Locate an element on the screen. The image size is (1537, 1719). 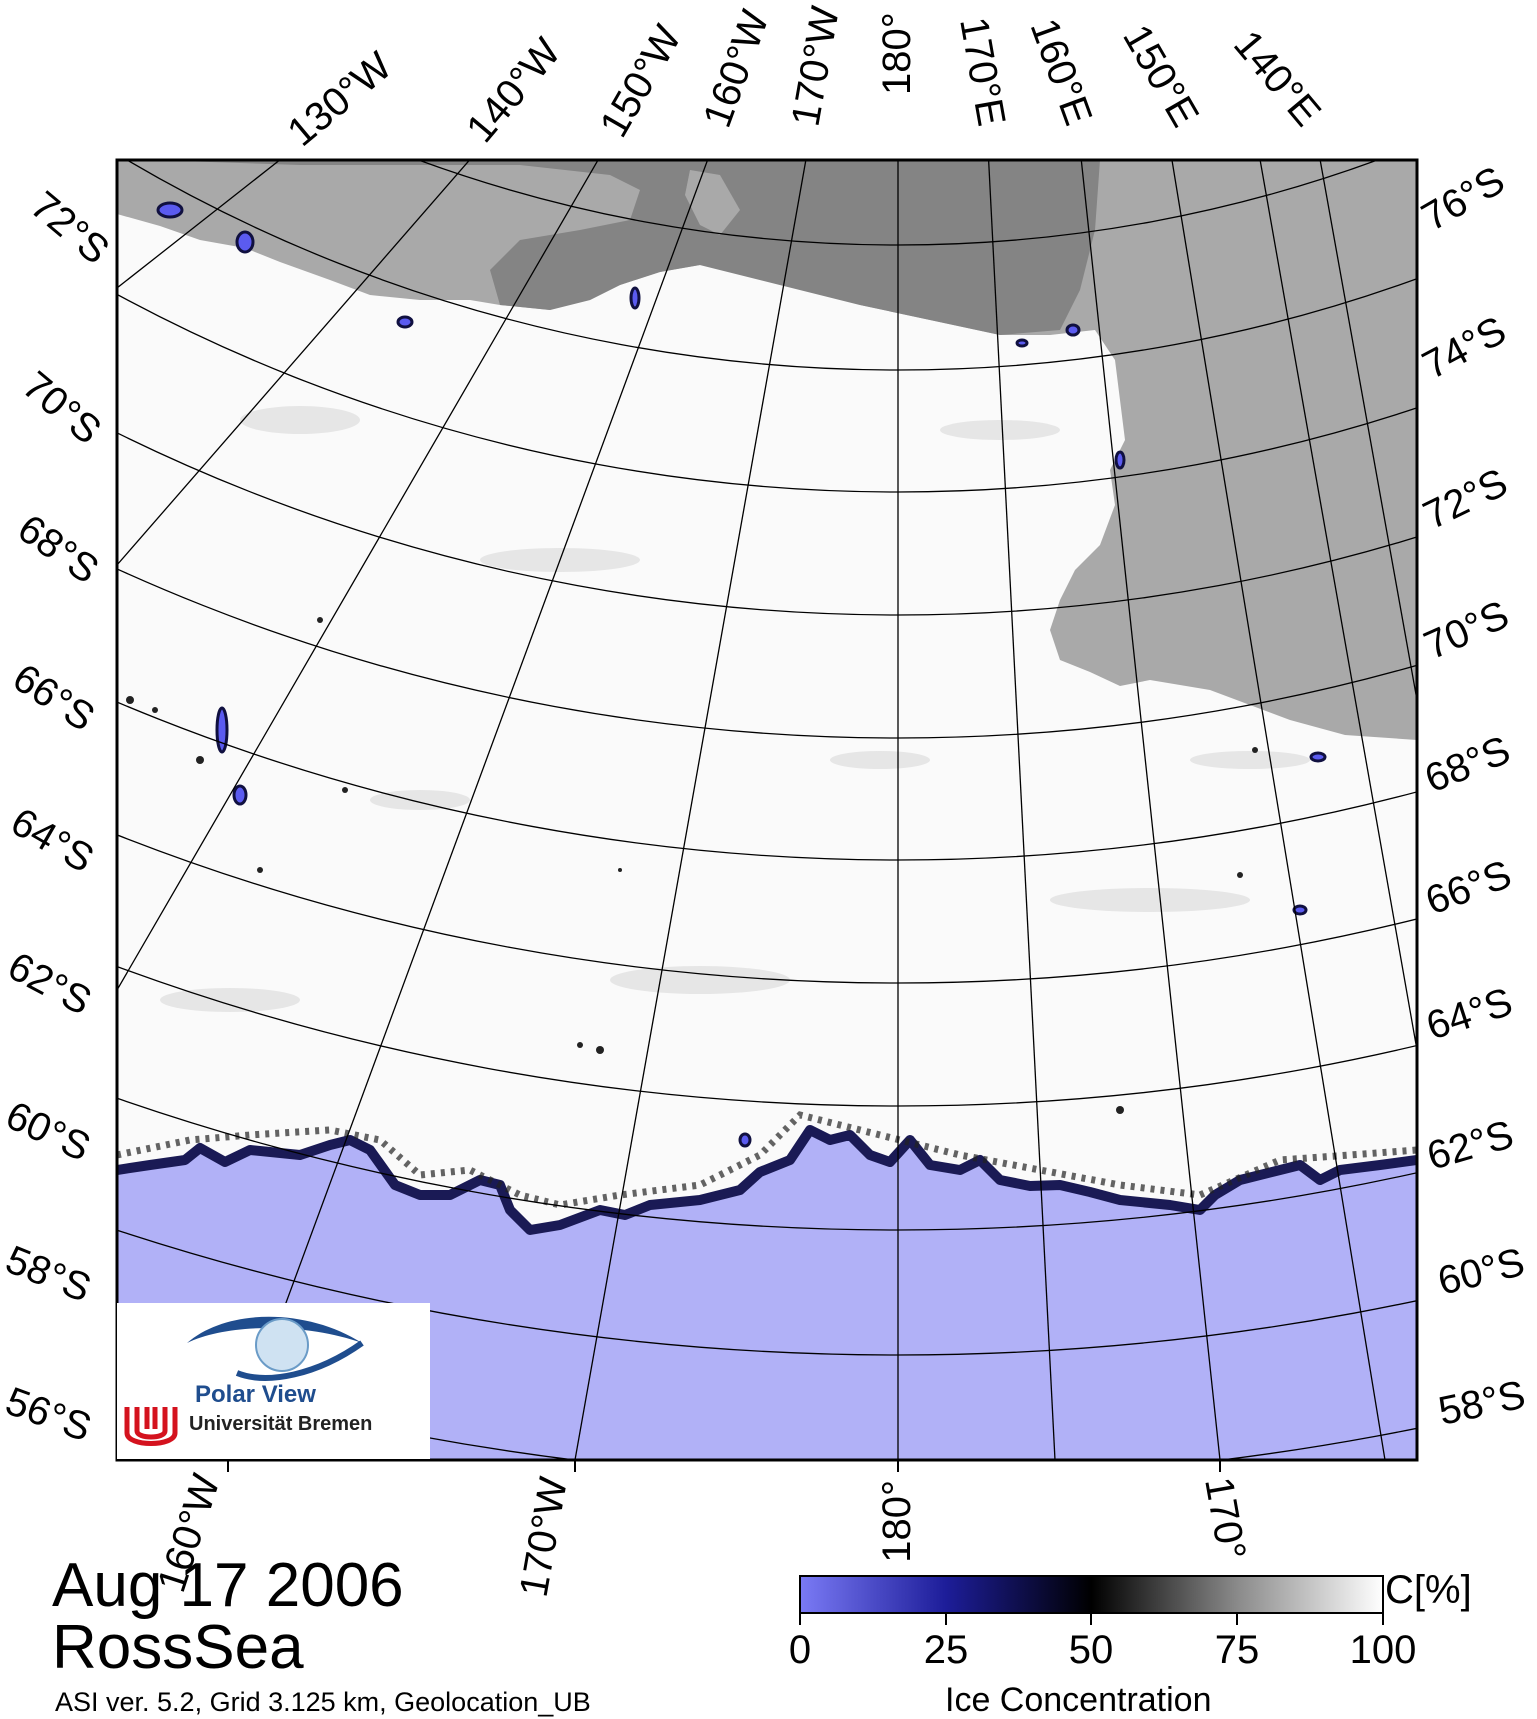
bottom-ticks is located at coordinates (724, 1466).